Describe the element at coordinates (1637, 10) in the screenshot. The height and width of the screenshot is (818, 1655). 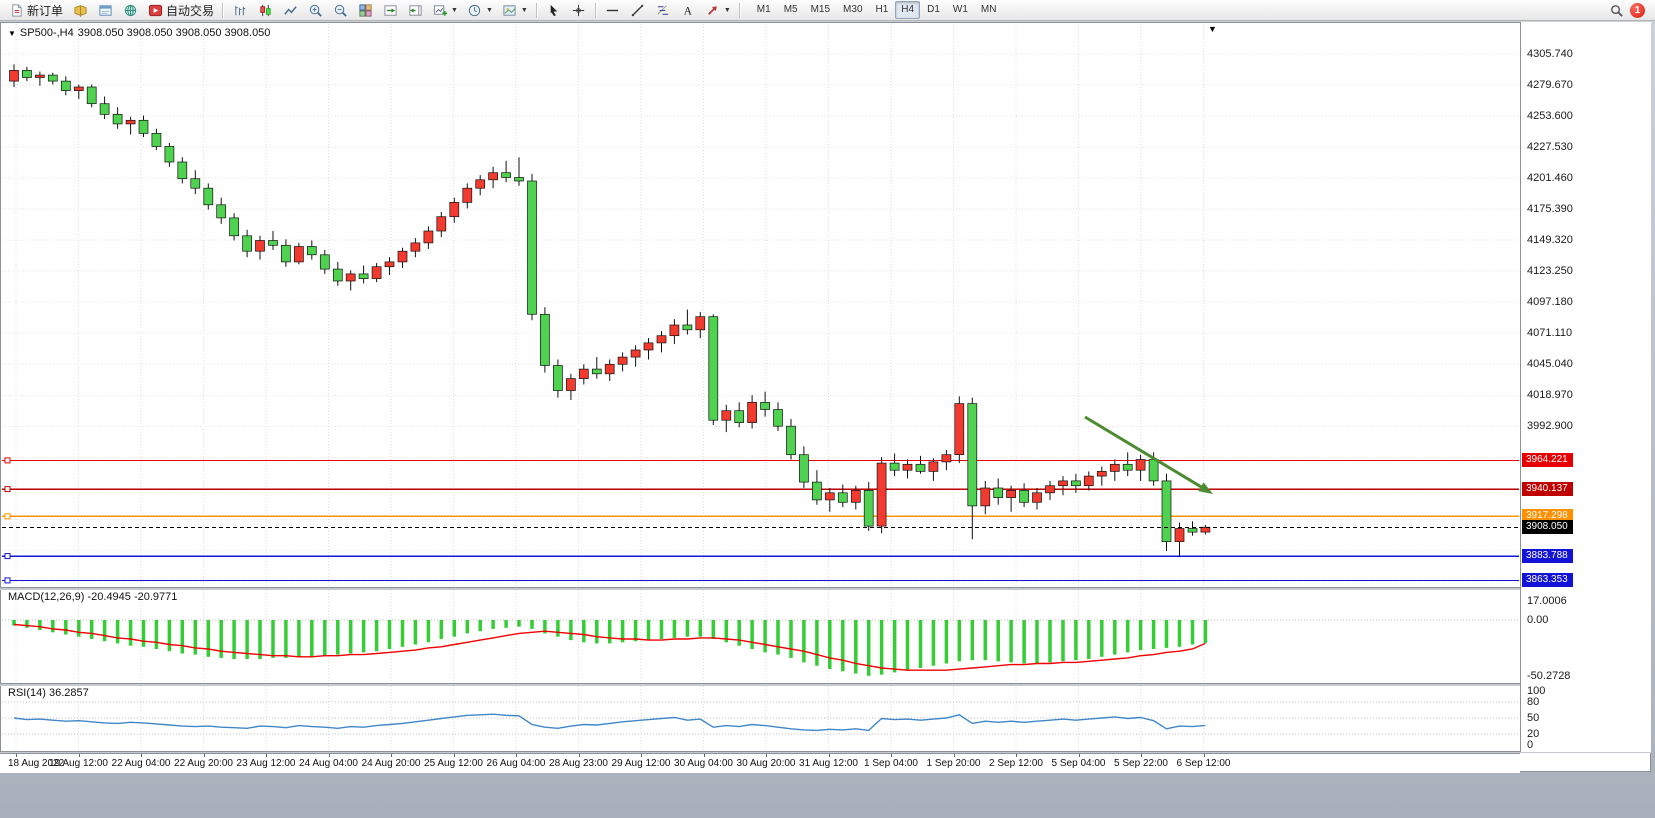
I see `notification-badge: 1` at that location.